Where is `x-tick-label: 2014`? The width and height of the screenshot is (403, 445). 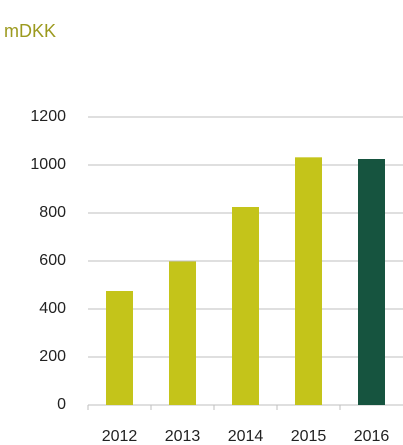 x-tick-label: 2014 is located at coordinates (246, 436).